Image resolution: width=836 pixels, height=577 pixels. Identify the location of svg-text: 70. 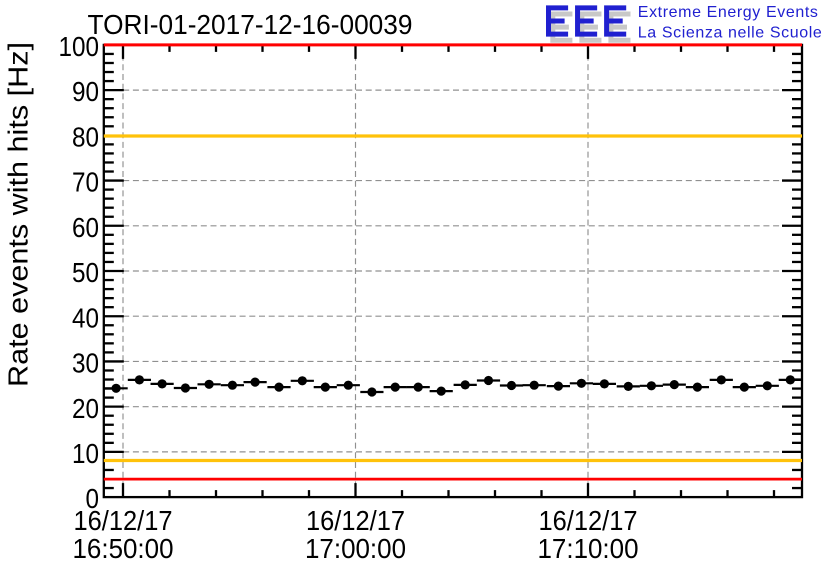
(85, 182).